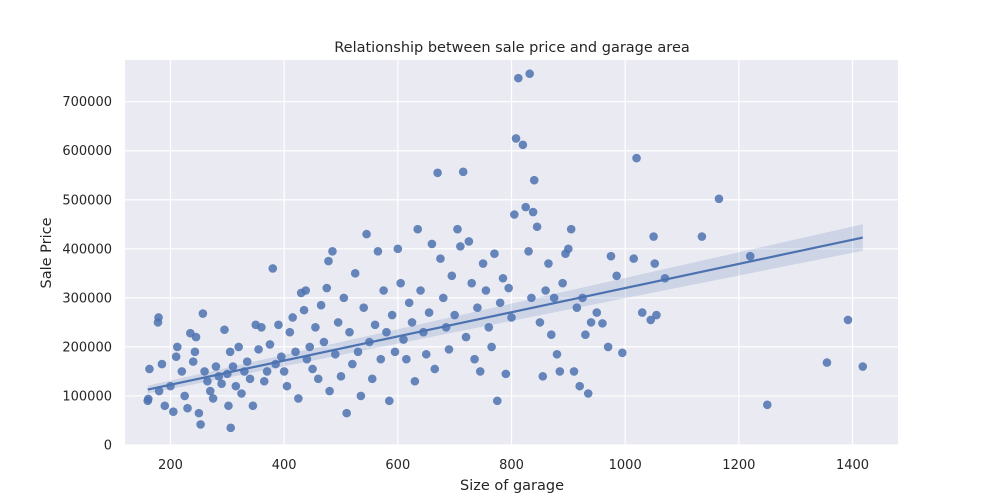  What do you see at coordinates (625, 465) in the screenshot?
I see `x-tick-label: 1000` at bounding box center [625, 465].